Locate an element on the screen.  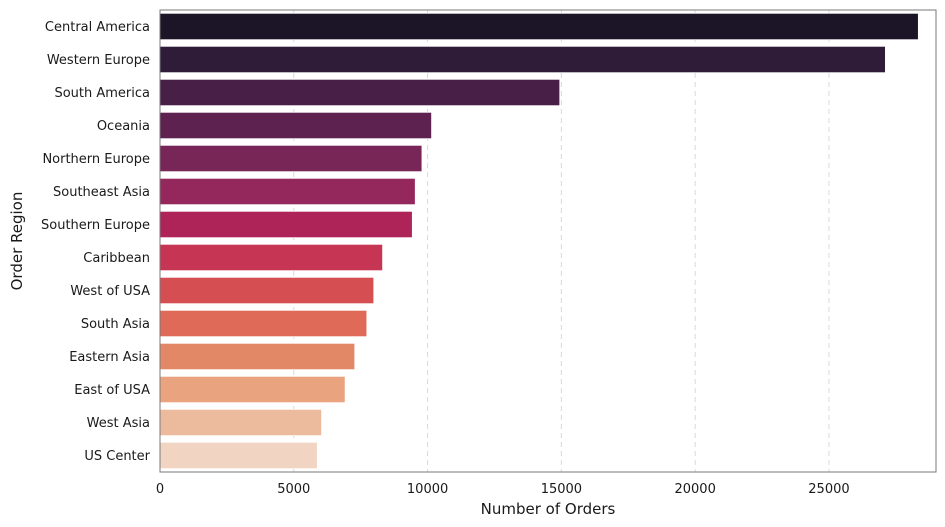
x-tick-label: 20000 is located at coordinates (694, 489).